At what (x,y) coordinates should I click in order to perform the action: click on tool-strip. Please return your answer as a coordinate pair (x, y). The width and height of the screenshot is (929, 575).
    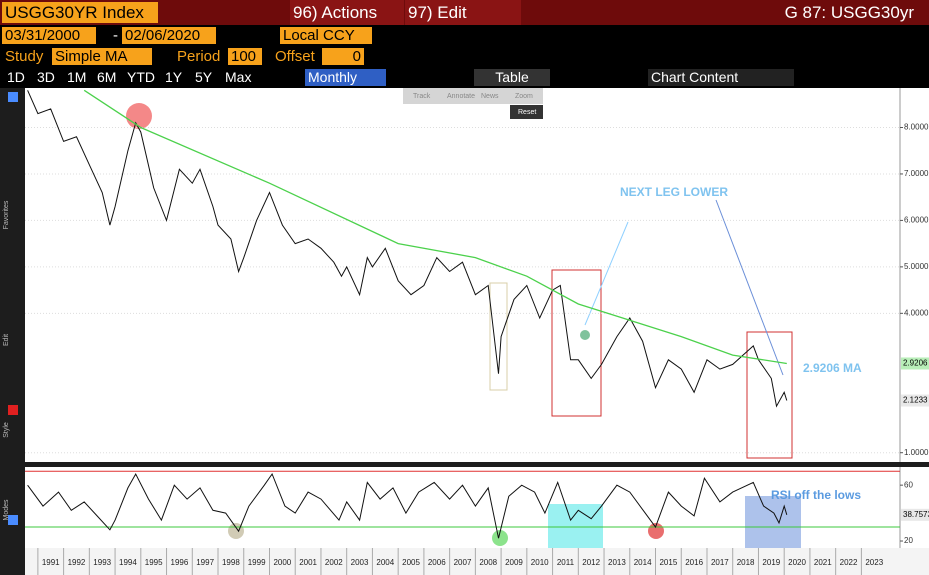
    Looking at the image, I should click on (473, 96).